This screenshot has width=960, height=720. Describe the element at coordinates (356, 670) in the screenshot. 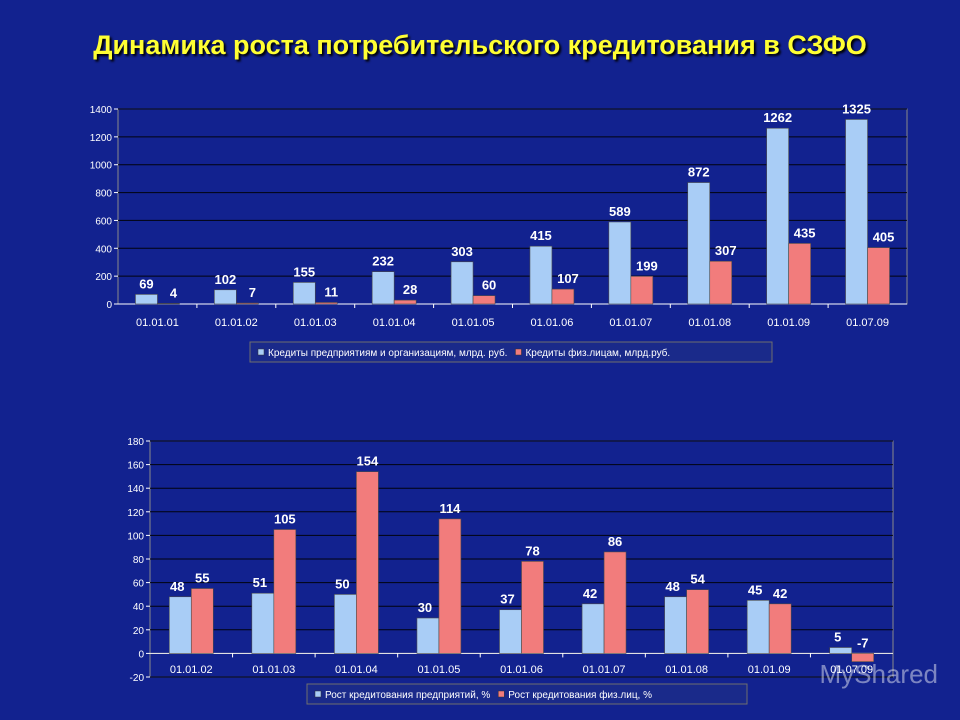

I see `x-tick-label: 01.01.04` at that location.